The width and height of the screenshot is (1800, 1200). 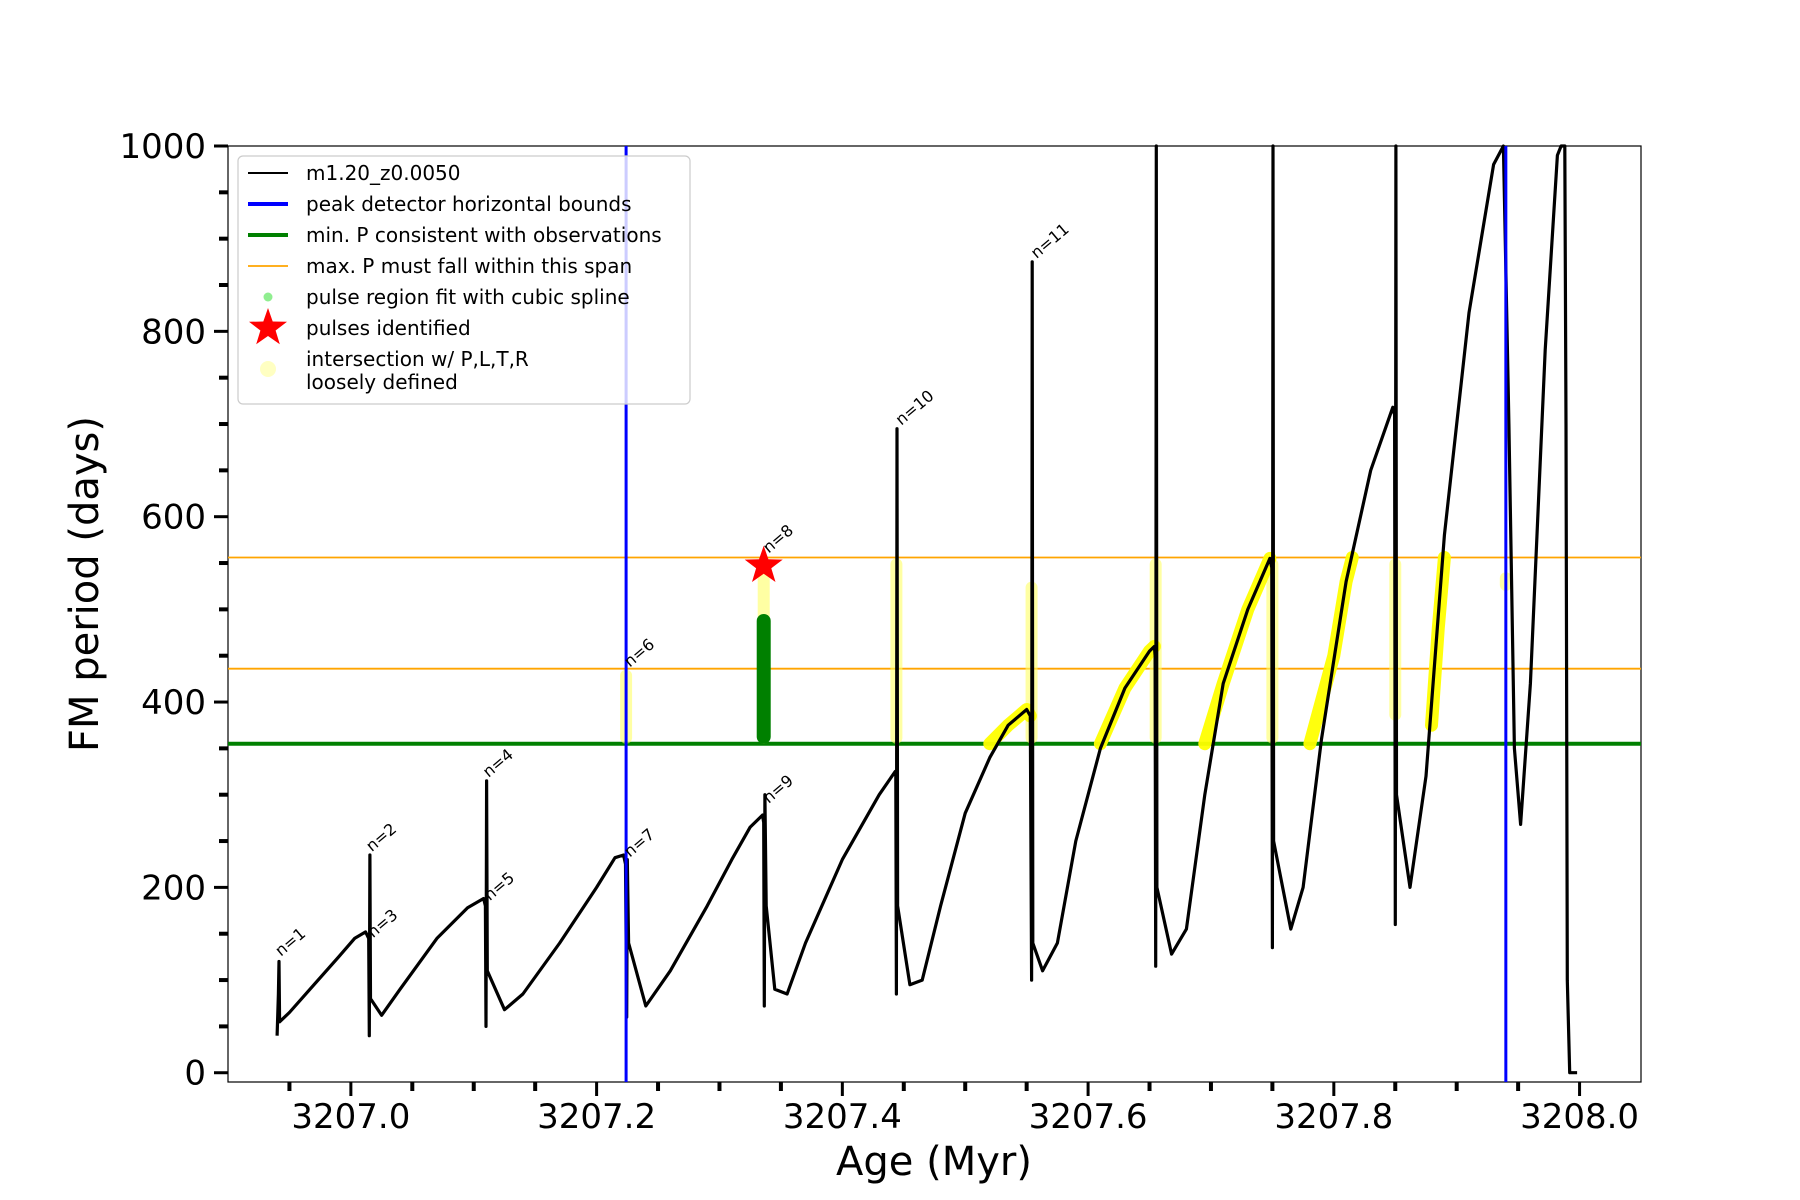 What do you see at coordinates (934, 651) in the screenshot?
I see `horizontal-lines` at bounding box center [934, 651].